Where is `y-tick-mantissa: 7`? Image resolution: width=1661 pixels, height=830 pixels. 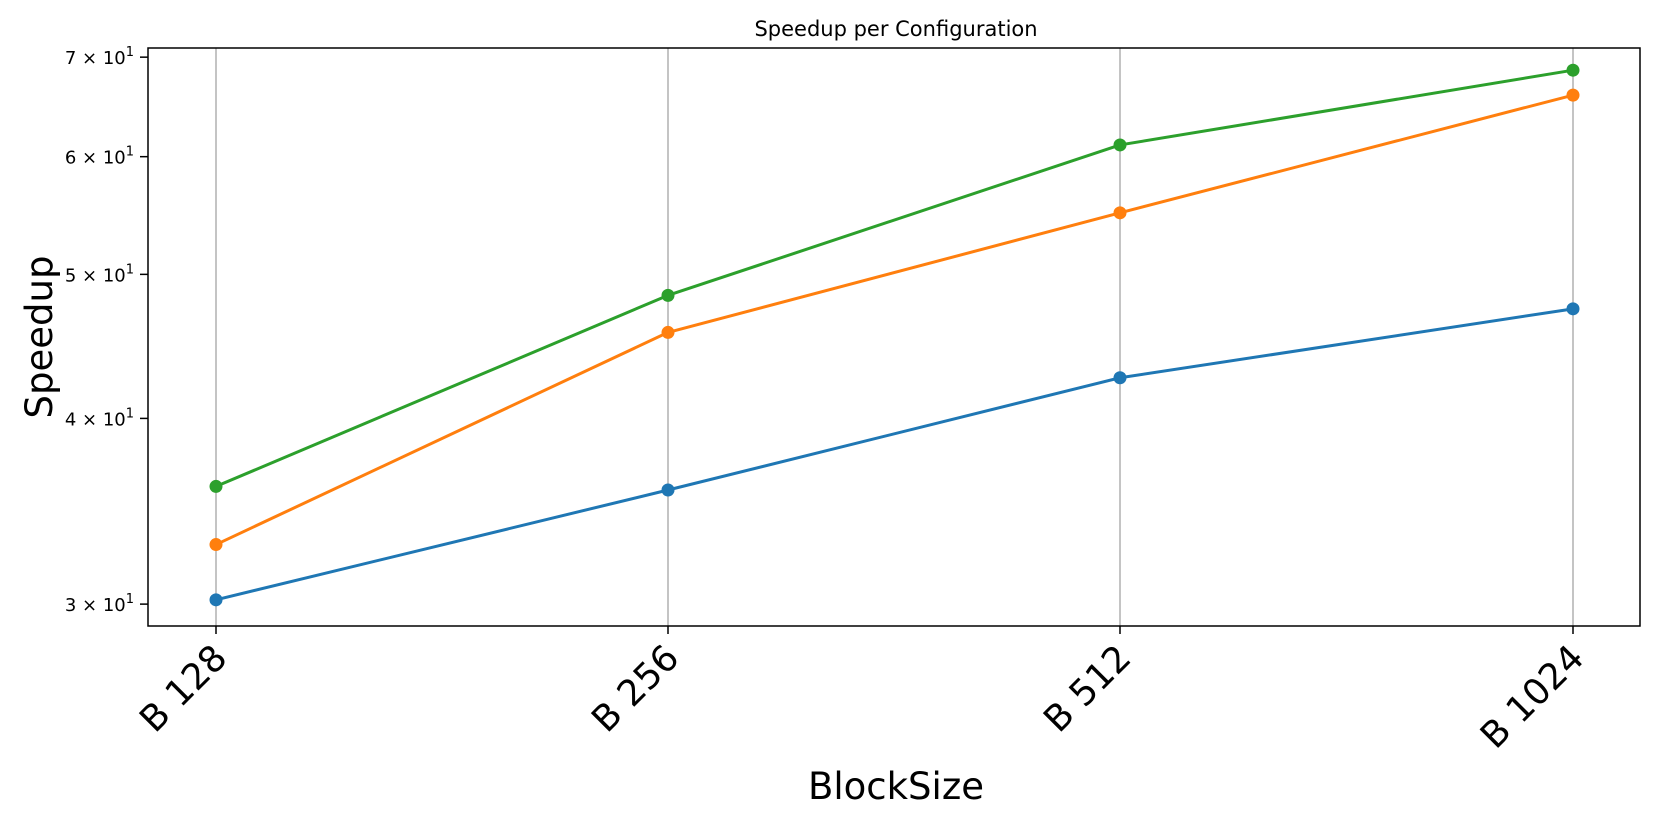 y-tick-mantissa: 7 is located at coordinates (70, 58).